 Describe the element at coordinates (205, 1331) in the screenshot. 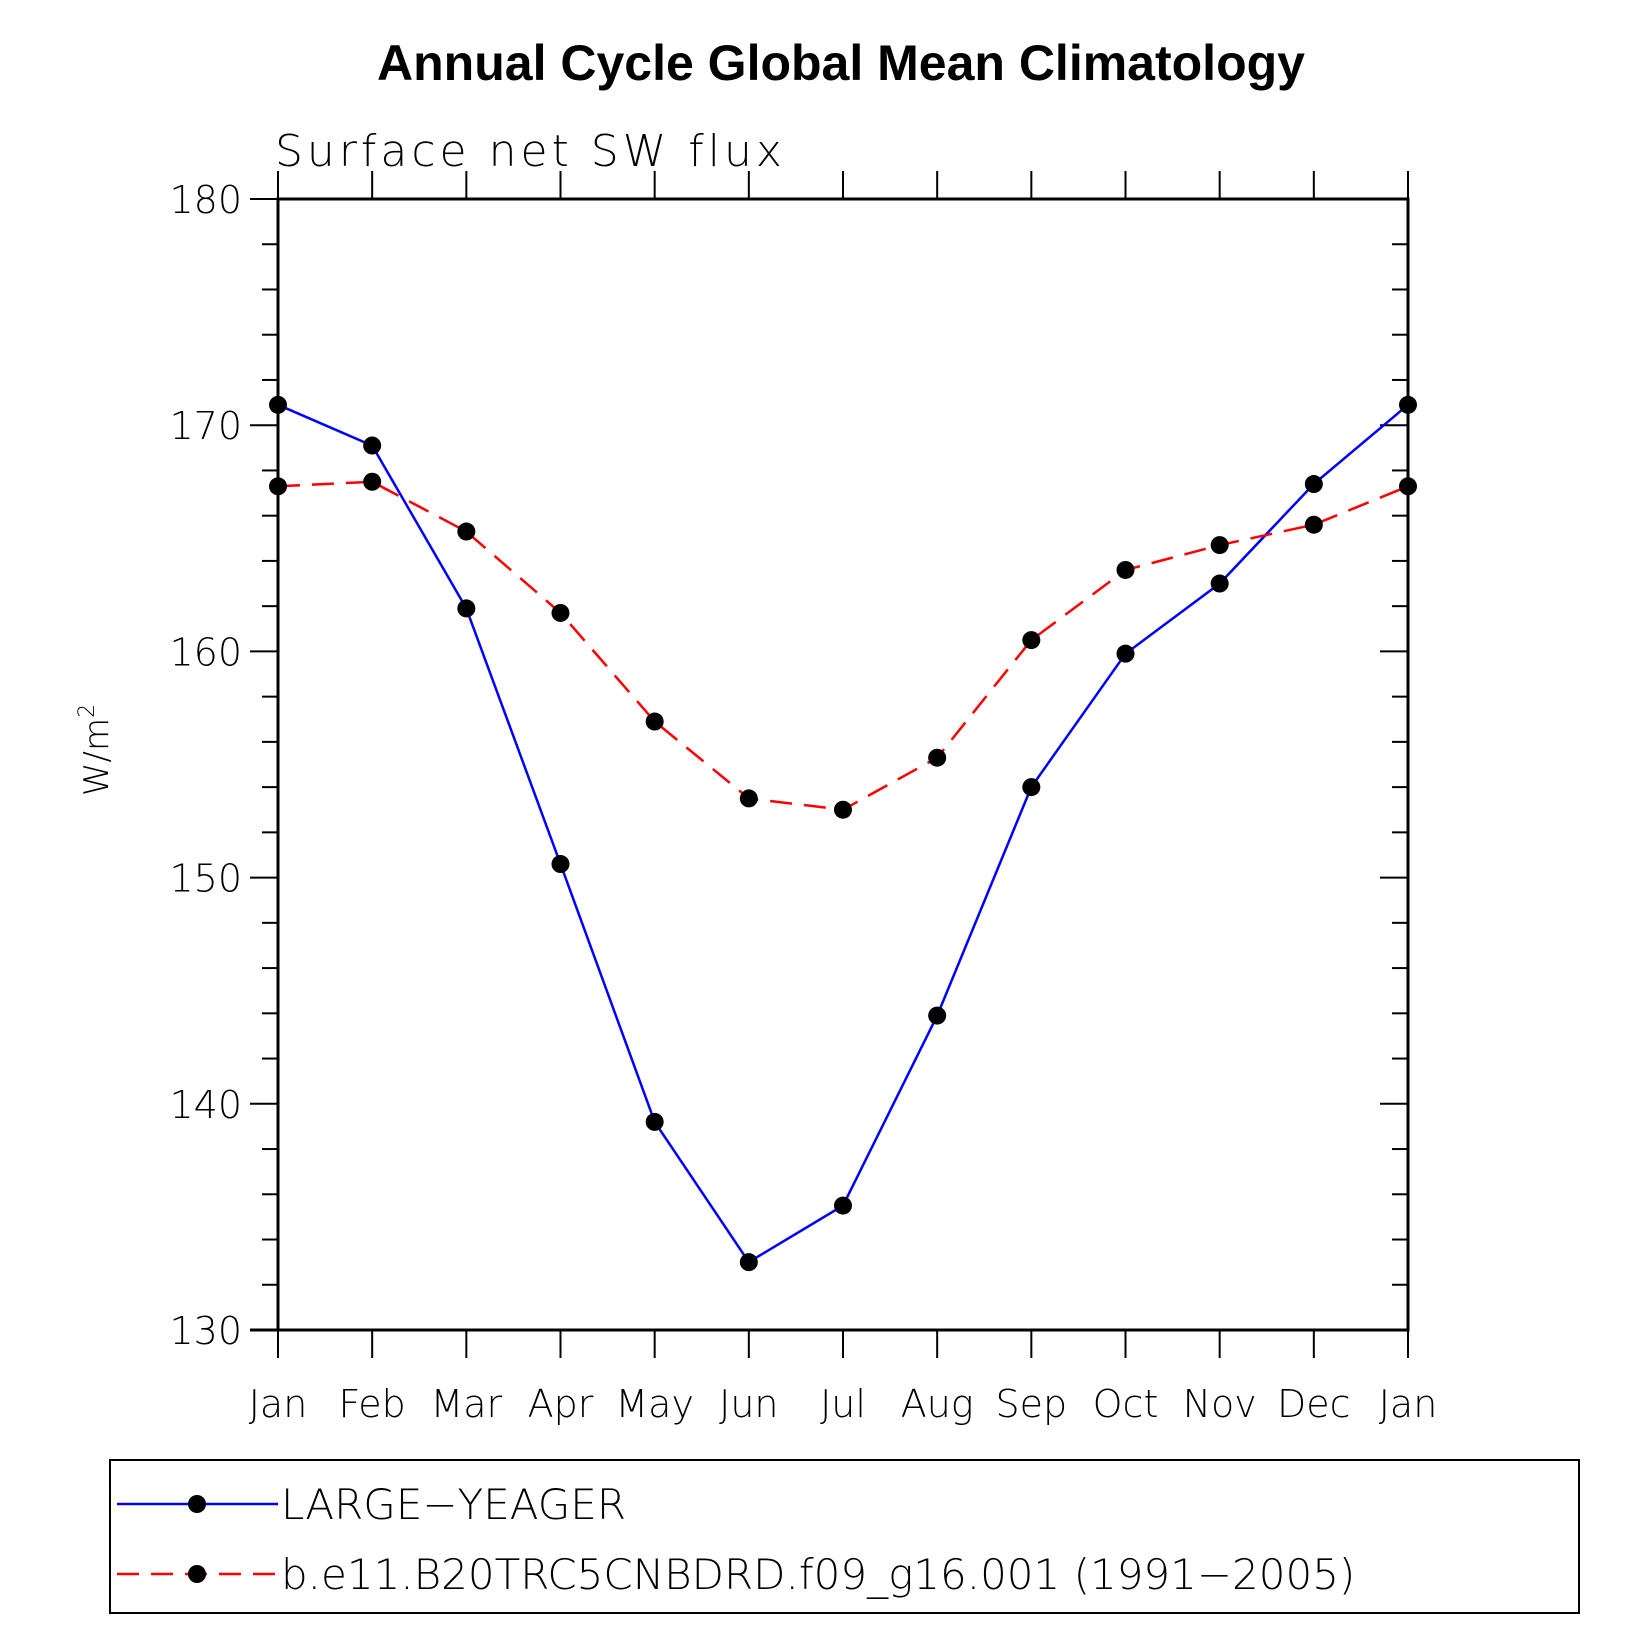

I see `y-tick-label: 130` at that location.